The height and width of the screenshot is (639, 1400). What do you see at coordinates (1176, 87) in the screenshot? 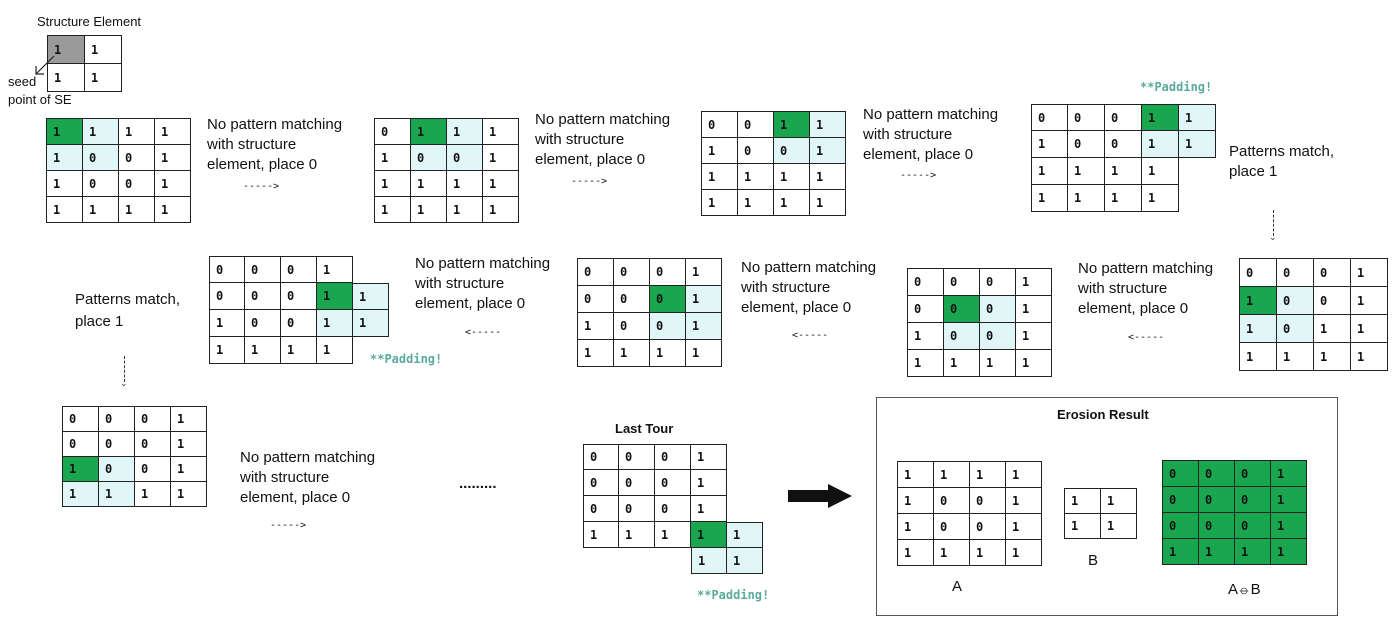
I see `step-4-padding-note: **Padding!` at bounding box center [1176, 87].